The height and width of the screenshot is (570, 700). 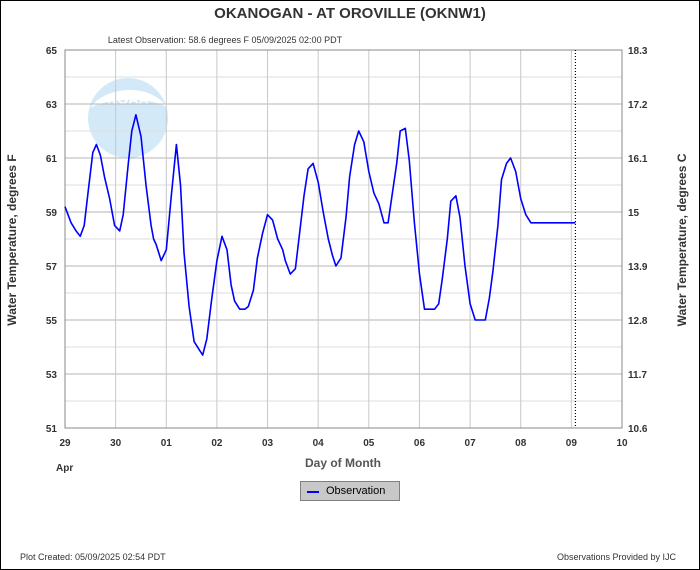 What do you see at coordinates (682, 239) in the screenshot?
I see `y-axis-label-right: Water Temperature, degrees C` at bounding box center [682, 239].